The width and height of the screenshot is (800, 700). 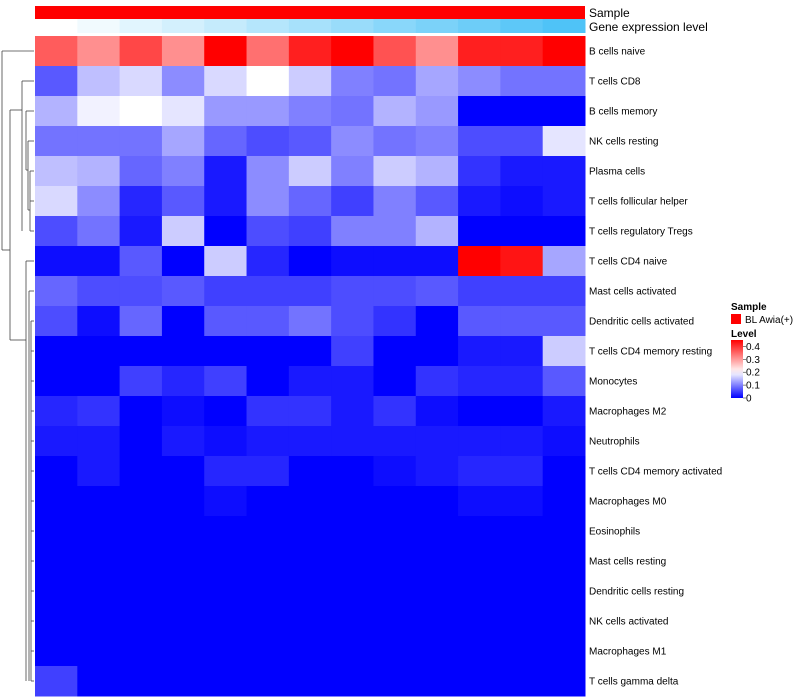 What do you see at coordinates (395, 26) in the screenshot?
I see `expression-annotation-cell` at bounding box center [395, 26].